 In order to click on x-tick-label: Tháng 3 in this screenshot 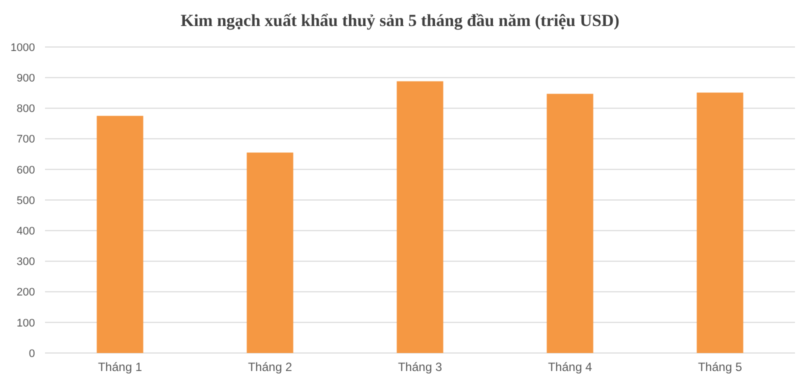, I will do `click(420, 367)`.